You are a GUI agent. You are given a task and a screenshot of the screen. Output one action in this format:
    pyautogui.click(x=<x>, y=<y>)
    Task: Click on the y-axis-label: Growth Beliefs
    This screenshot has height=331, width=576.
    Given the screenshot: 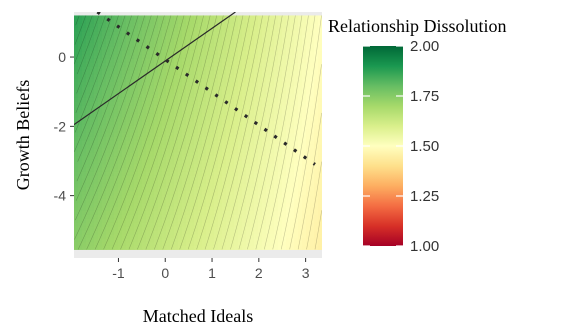 What is the action you would take?
    pyautogui.click(x=23, y=135)
    